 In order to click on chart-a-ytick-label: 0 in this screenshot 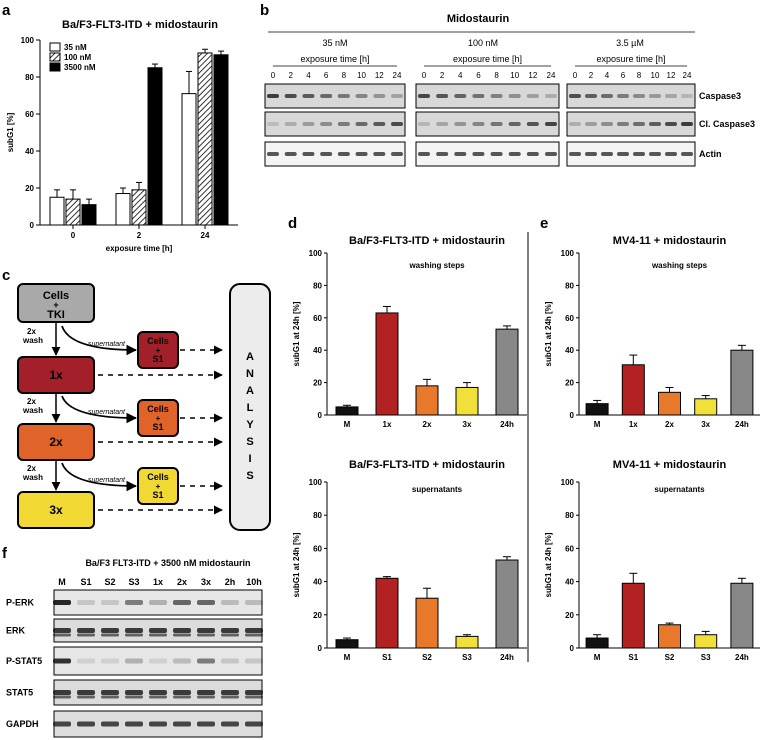, I will do `click(32, 225)`.